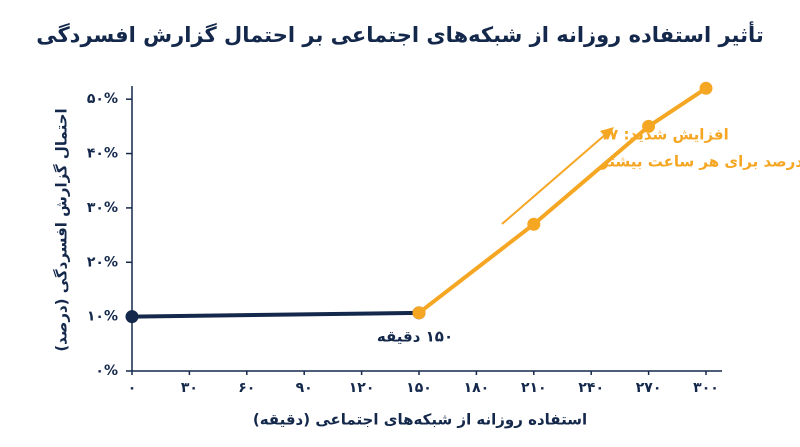 The height and width of the screenshot is (447, 800). I want to click on y-tick-label: ۳۰%, so click(102, 208).